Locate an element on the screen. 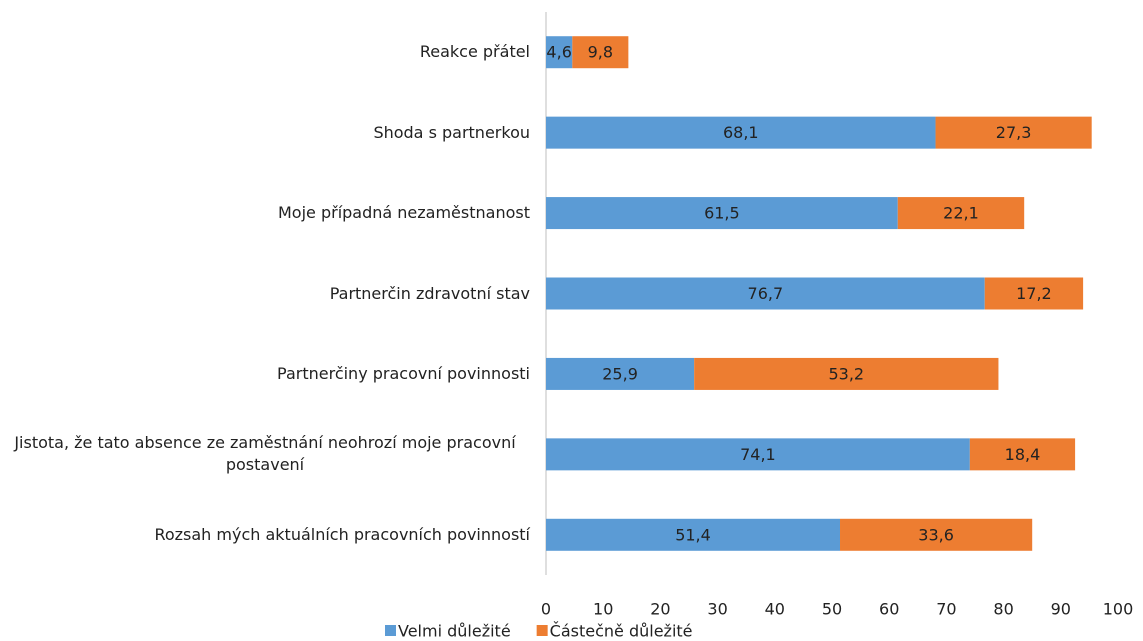 The height and width of the screenshot is (641, 1143). data-label: 68,1 is located at coordinates (741, 132).